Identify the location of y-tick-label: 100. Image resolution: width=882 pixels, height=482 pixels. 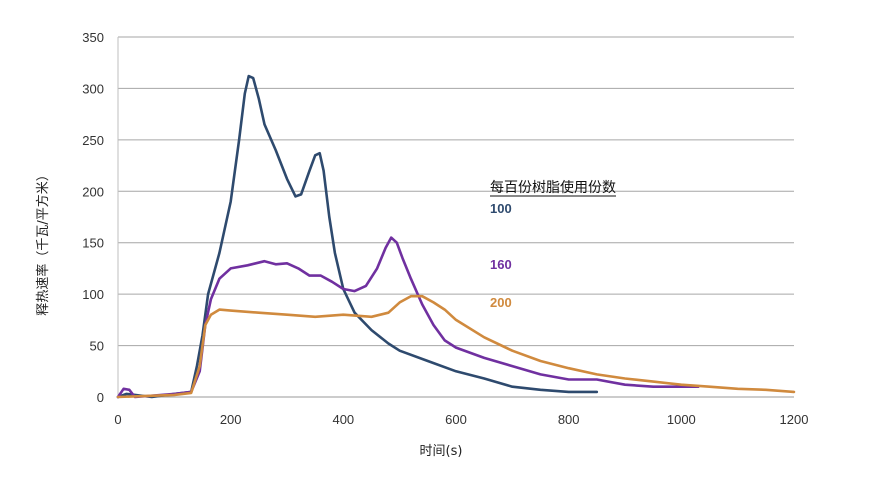
(93, 294).